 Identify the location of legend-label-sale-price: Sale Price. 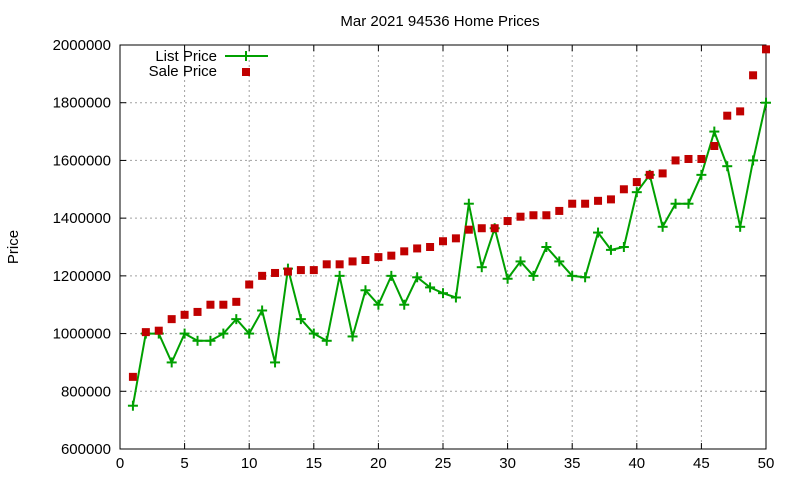
(183, 71).